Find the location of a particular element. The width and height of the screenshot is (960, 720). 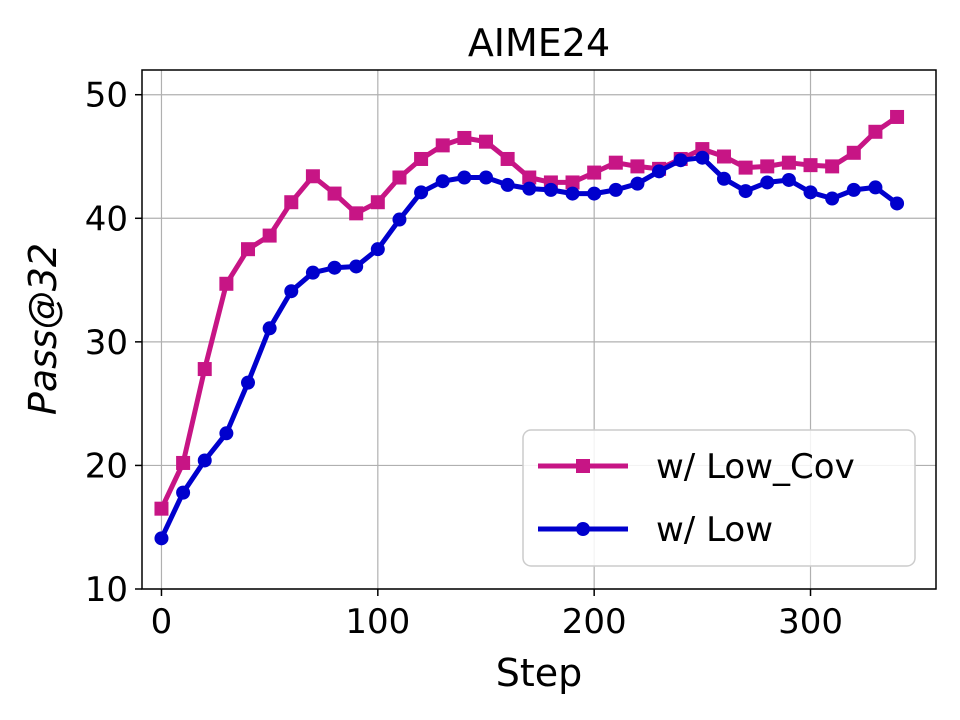

y-tick-label: 20 is located at coordinates (106, 466).